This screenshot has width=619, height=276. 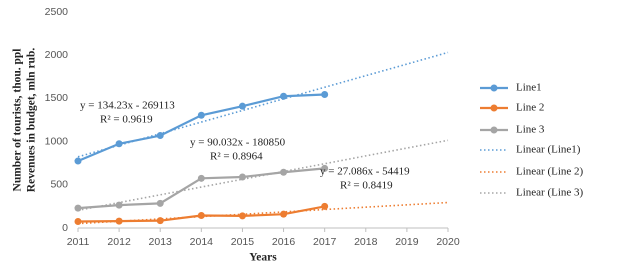 What do you see at coordinates (325, 242) in the screenshot?
I see `x-tick-label: 2017` at bounding box center [325, 242].